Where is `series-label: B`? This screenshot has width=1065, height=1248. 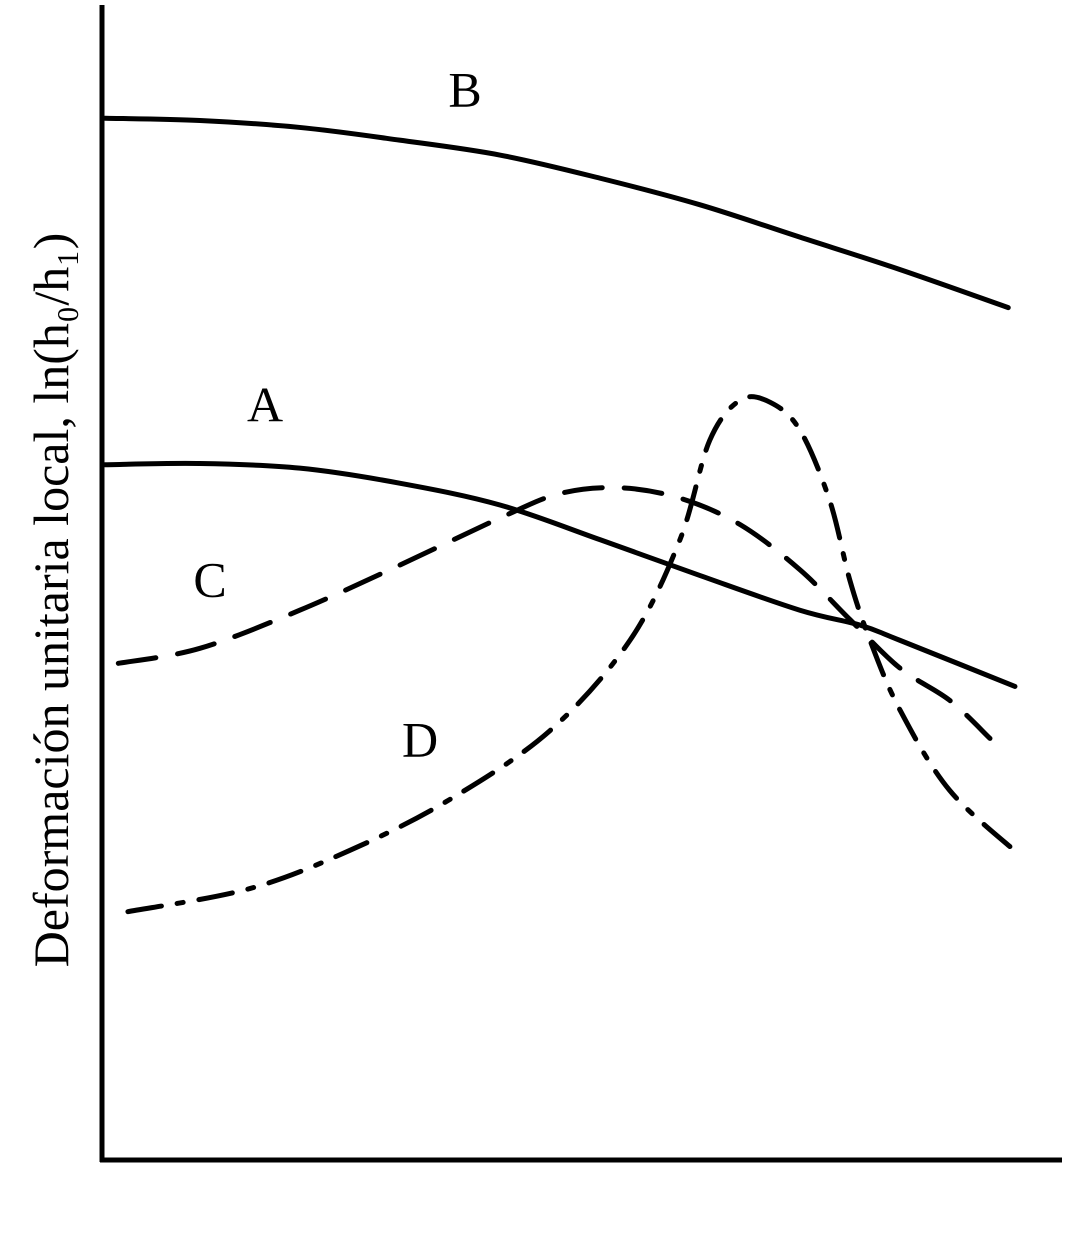
series-label: B is located at coordinates (464, 89).